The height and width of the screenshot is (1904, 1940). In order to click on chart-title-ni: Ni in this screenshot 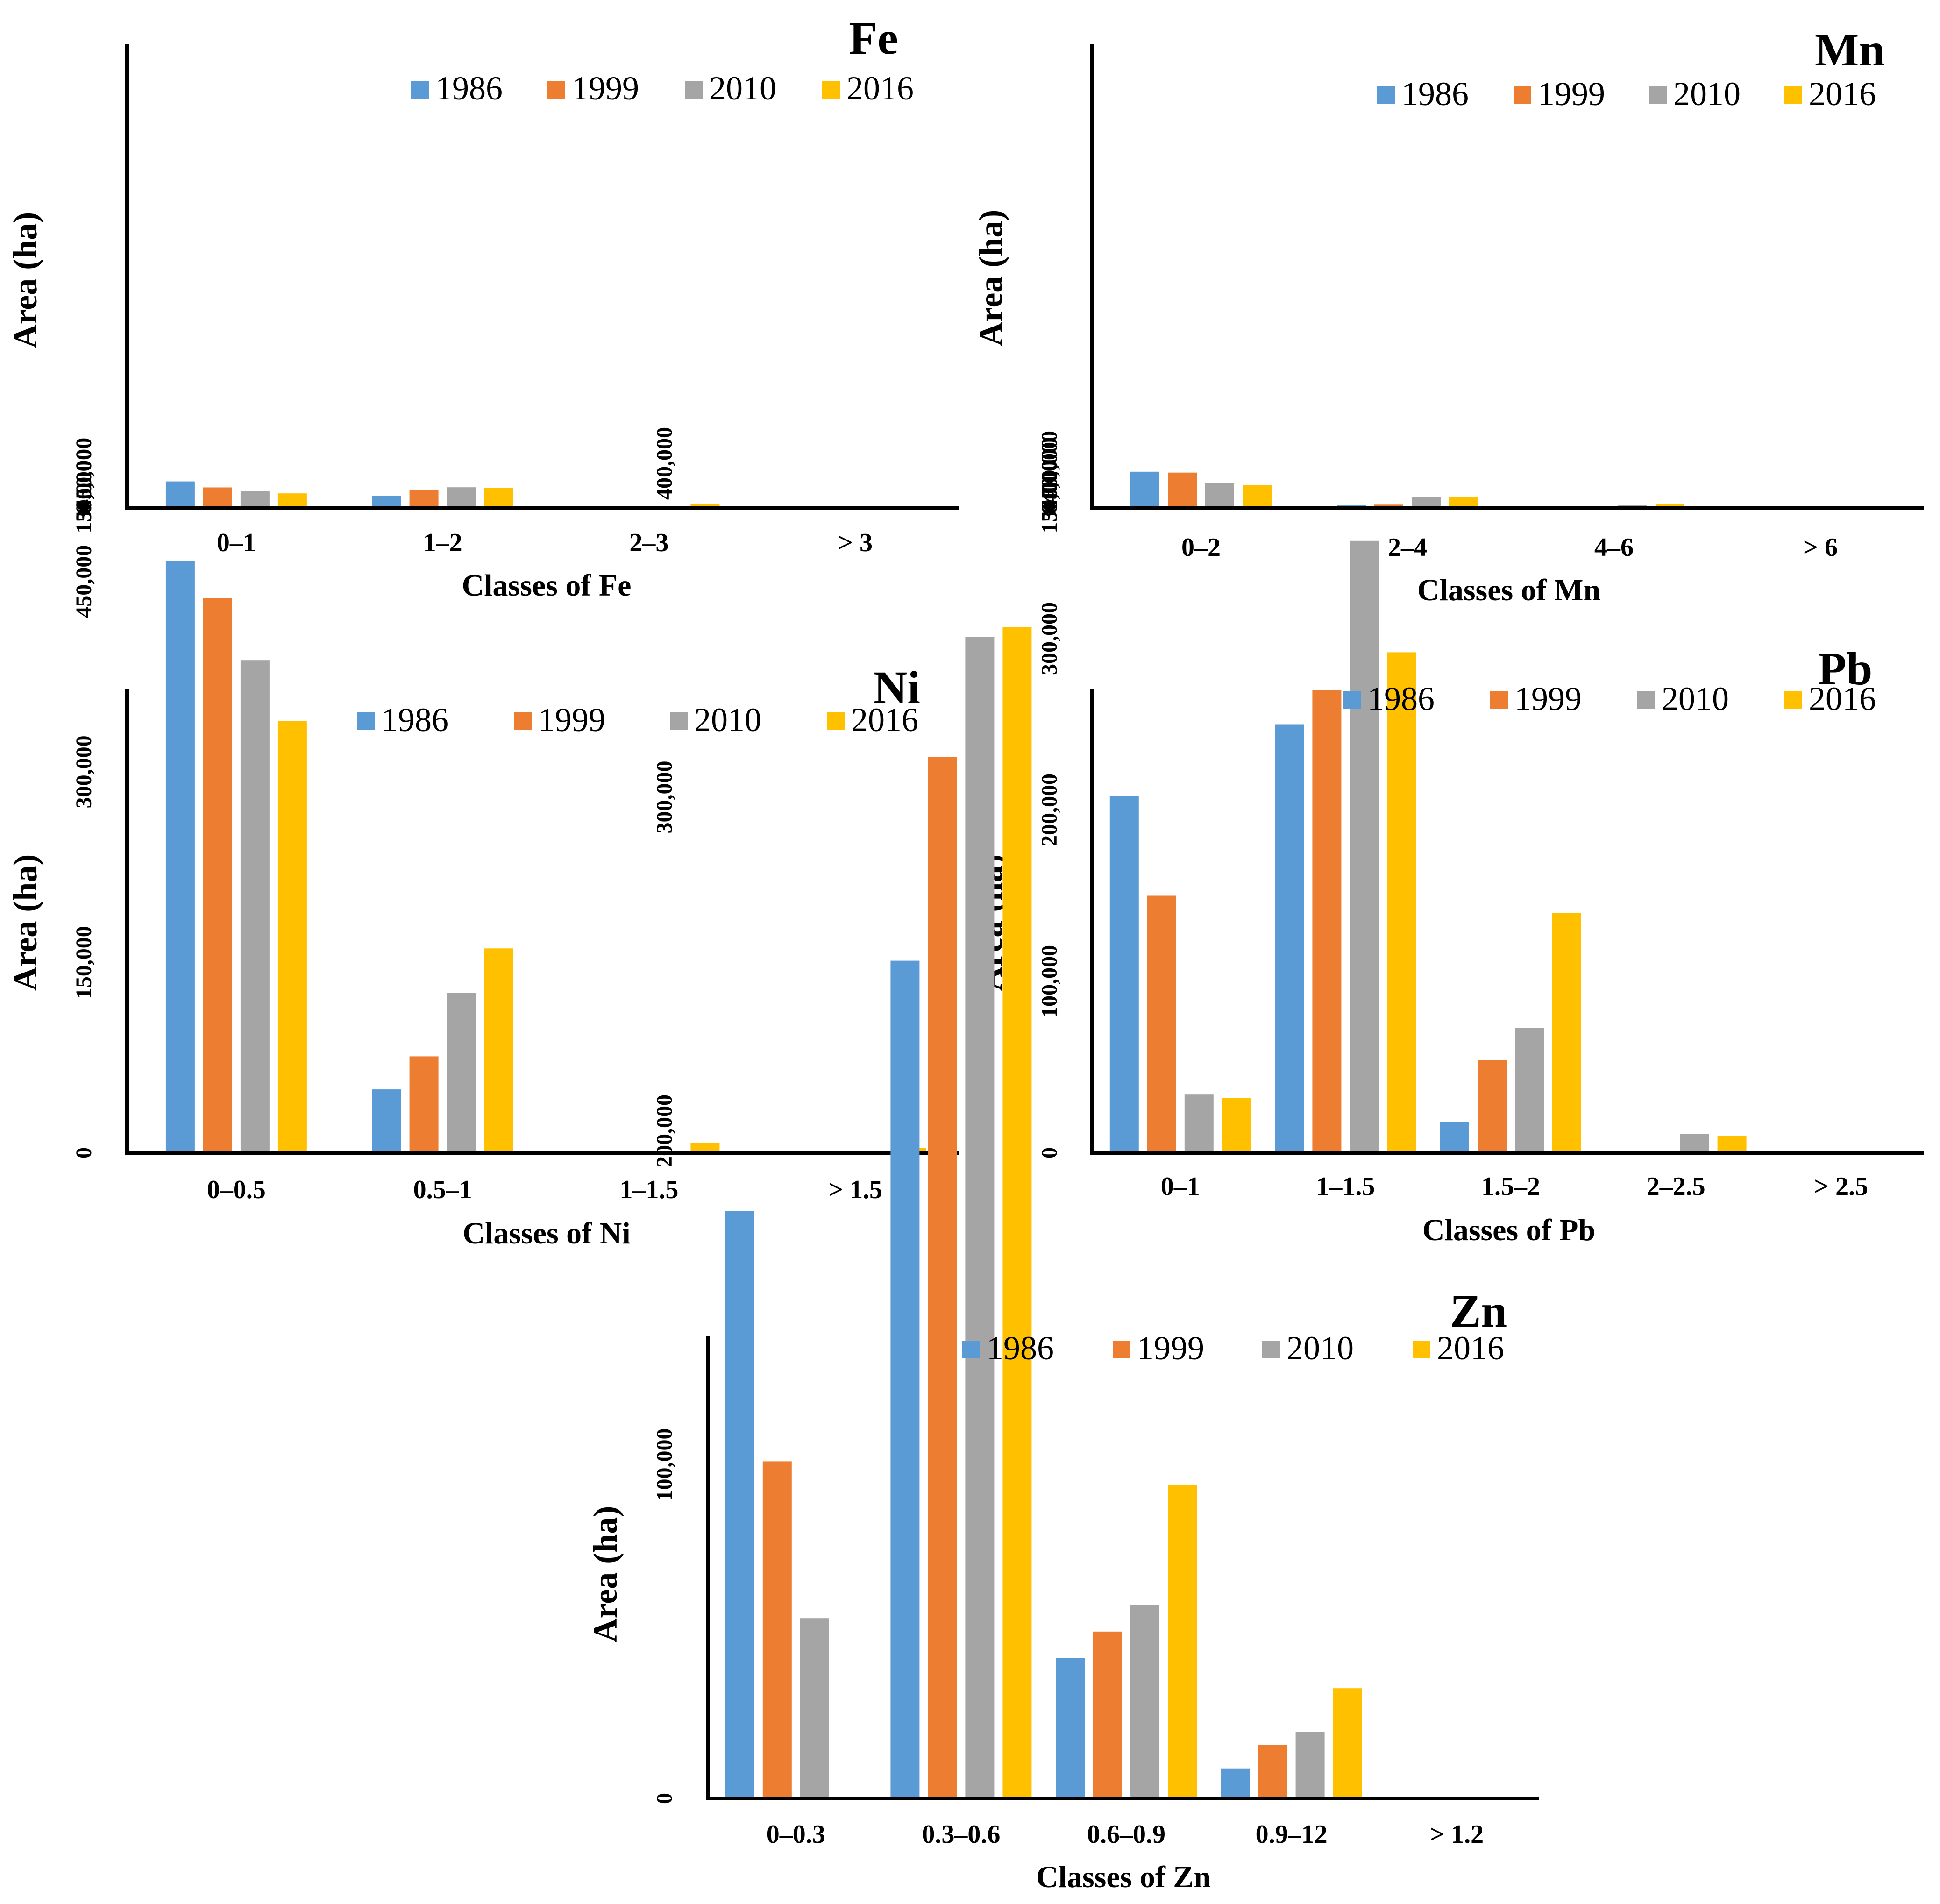, I will do `click(897, 687)`.